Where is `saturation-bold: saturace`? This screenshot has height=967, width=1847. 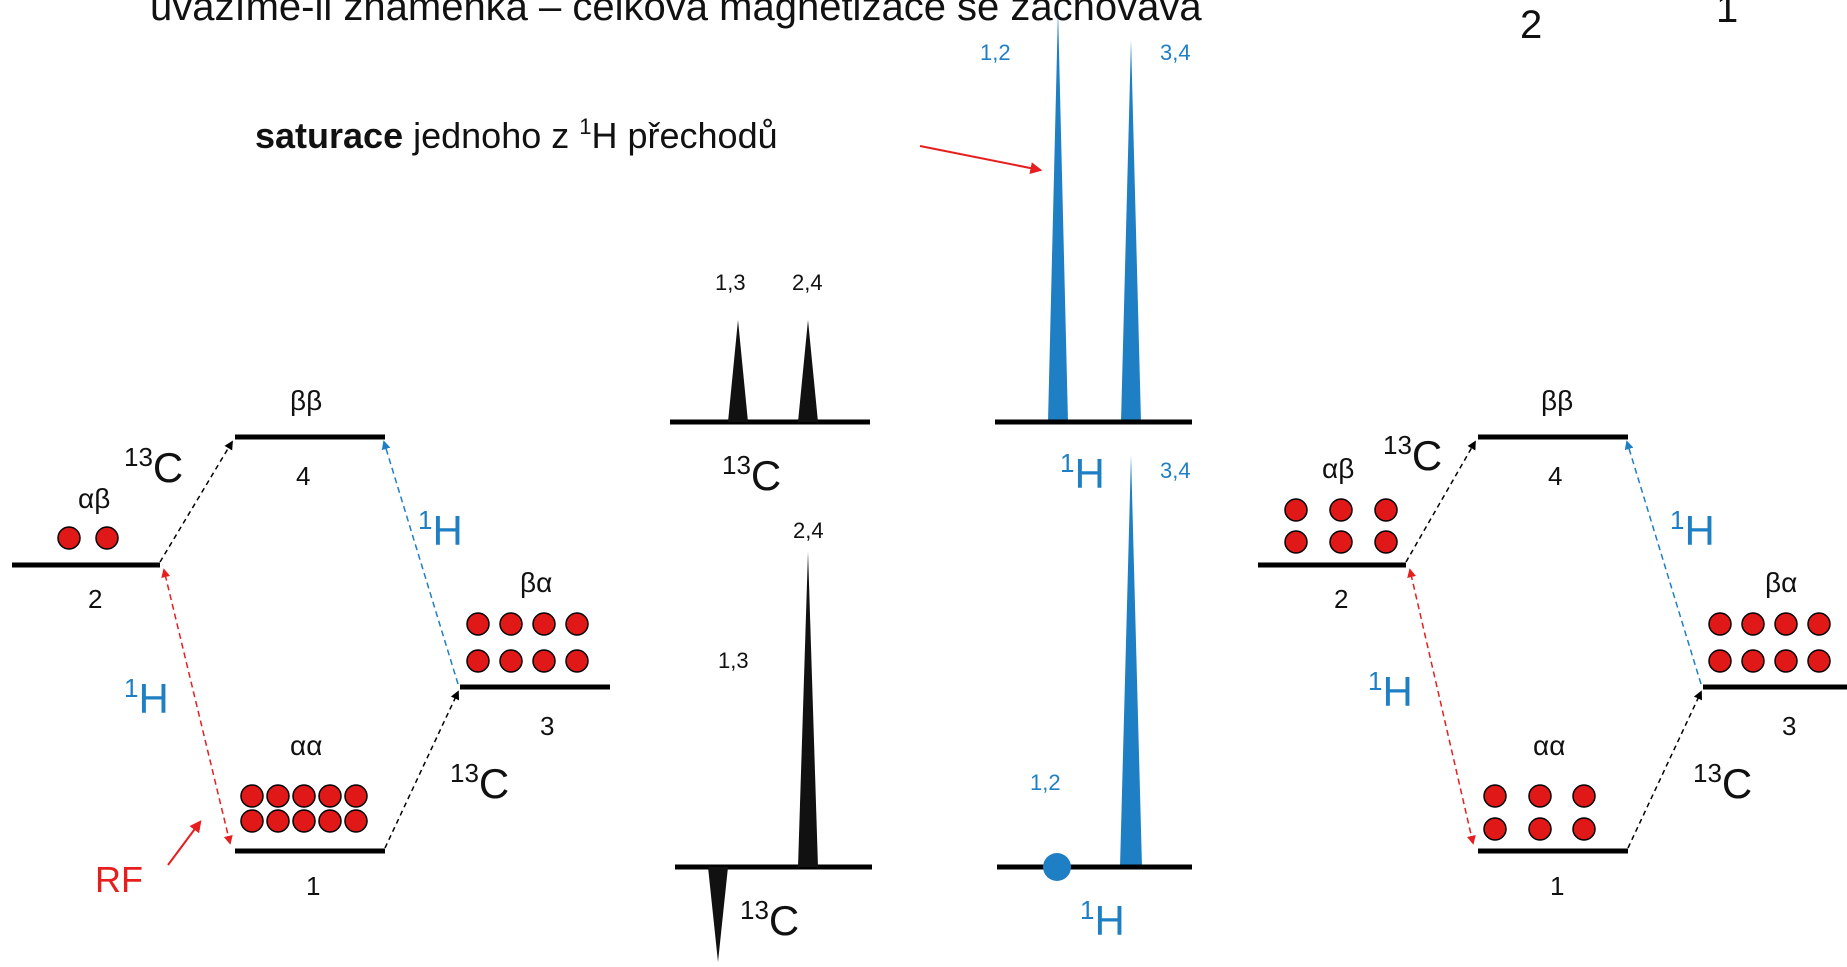 saturation-bold: saturace is located at coordinates (329, 135).